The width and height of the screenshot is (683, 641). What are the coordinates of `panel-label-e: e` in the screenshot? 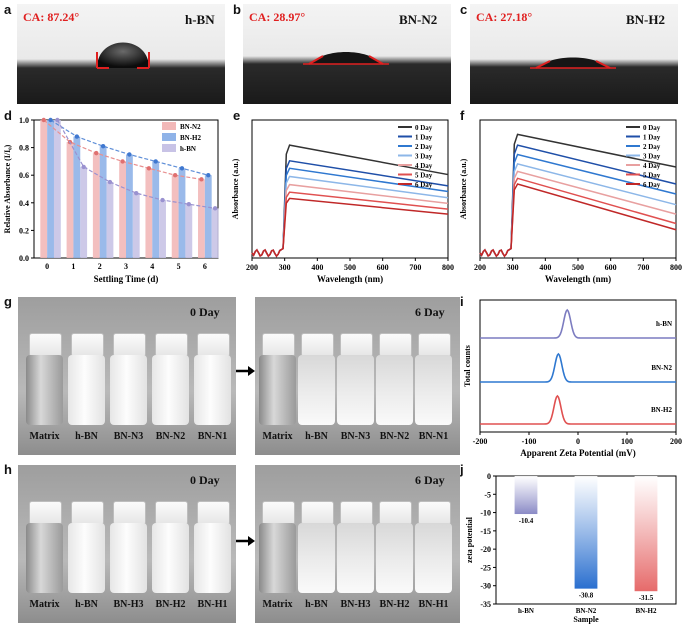 It's located at (237, 115).